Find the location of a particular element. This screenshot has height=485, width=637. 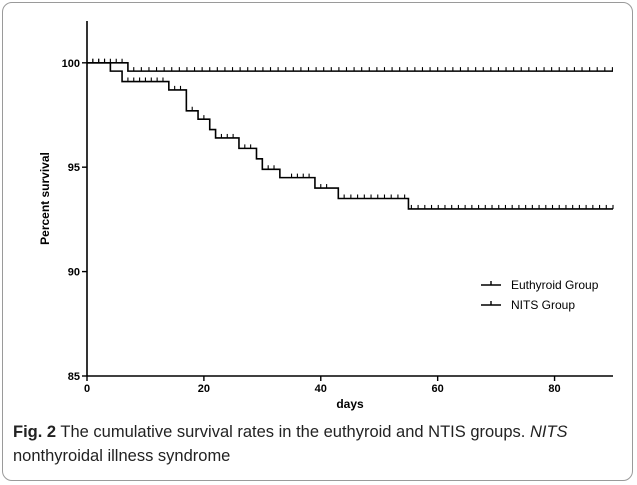

legend-label-euthyroid-group: Euthyroid Group is located at coordinates (555, 285).